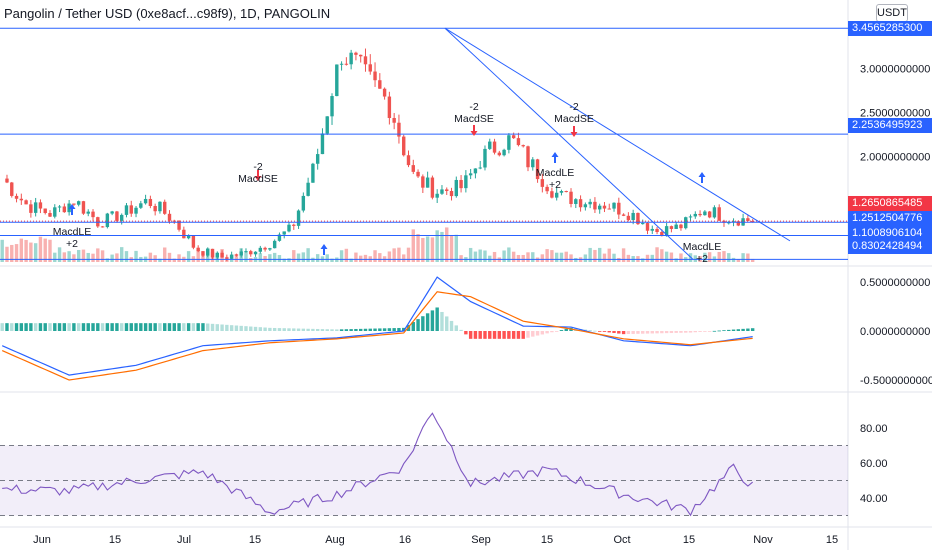  Describe the element at coordinates (874, 499) in the screenshot. I see `rsi-tick-label: 40.00` at that location.